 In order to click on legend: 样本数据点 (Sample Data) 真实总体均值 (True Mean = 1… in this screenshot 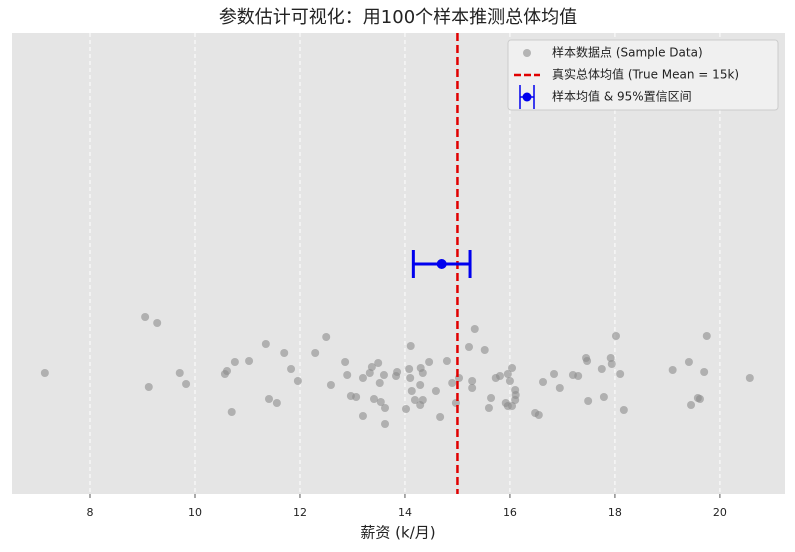, I will do `click(643, 75)`.